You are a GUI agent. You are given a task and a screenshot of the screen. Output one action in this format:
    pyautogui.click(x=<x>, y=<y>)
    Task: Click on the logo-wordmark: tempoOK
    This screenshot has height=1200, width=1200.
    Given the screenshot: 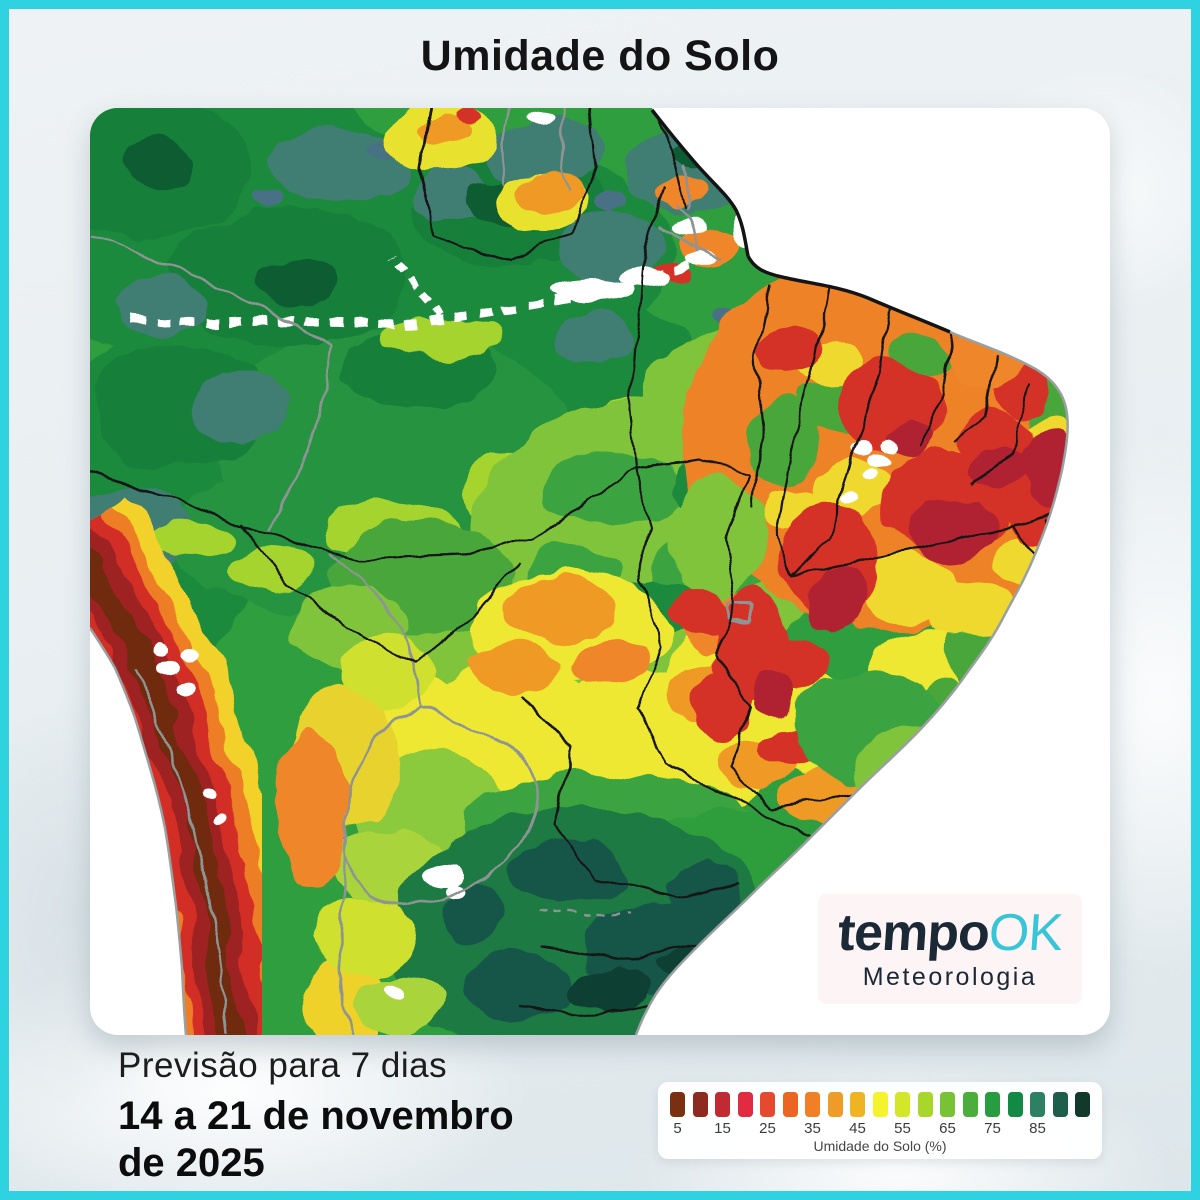 What is the action you would take?
    pyautogui.click(x=950, y=932)
    